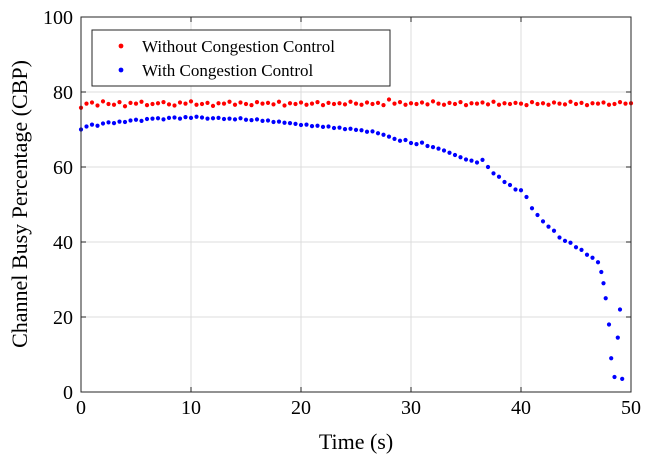  Describe the element at coordinates (19, 204) in the screenshot. I see `y-axis-label: Channel Busy Percentage (CBP)` at that location.